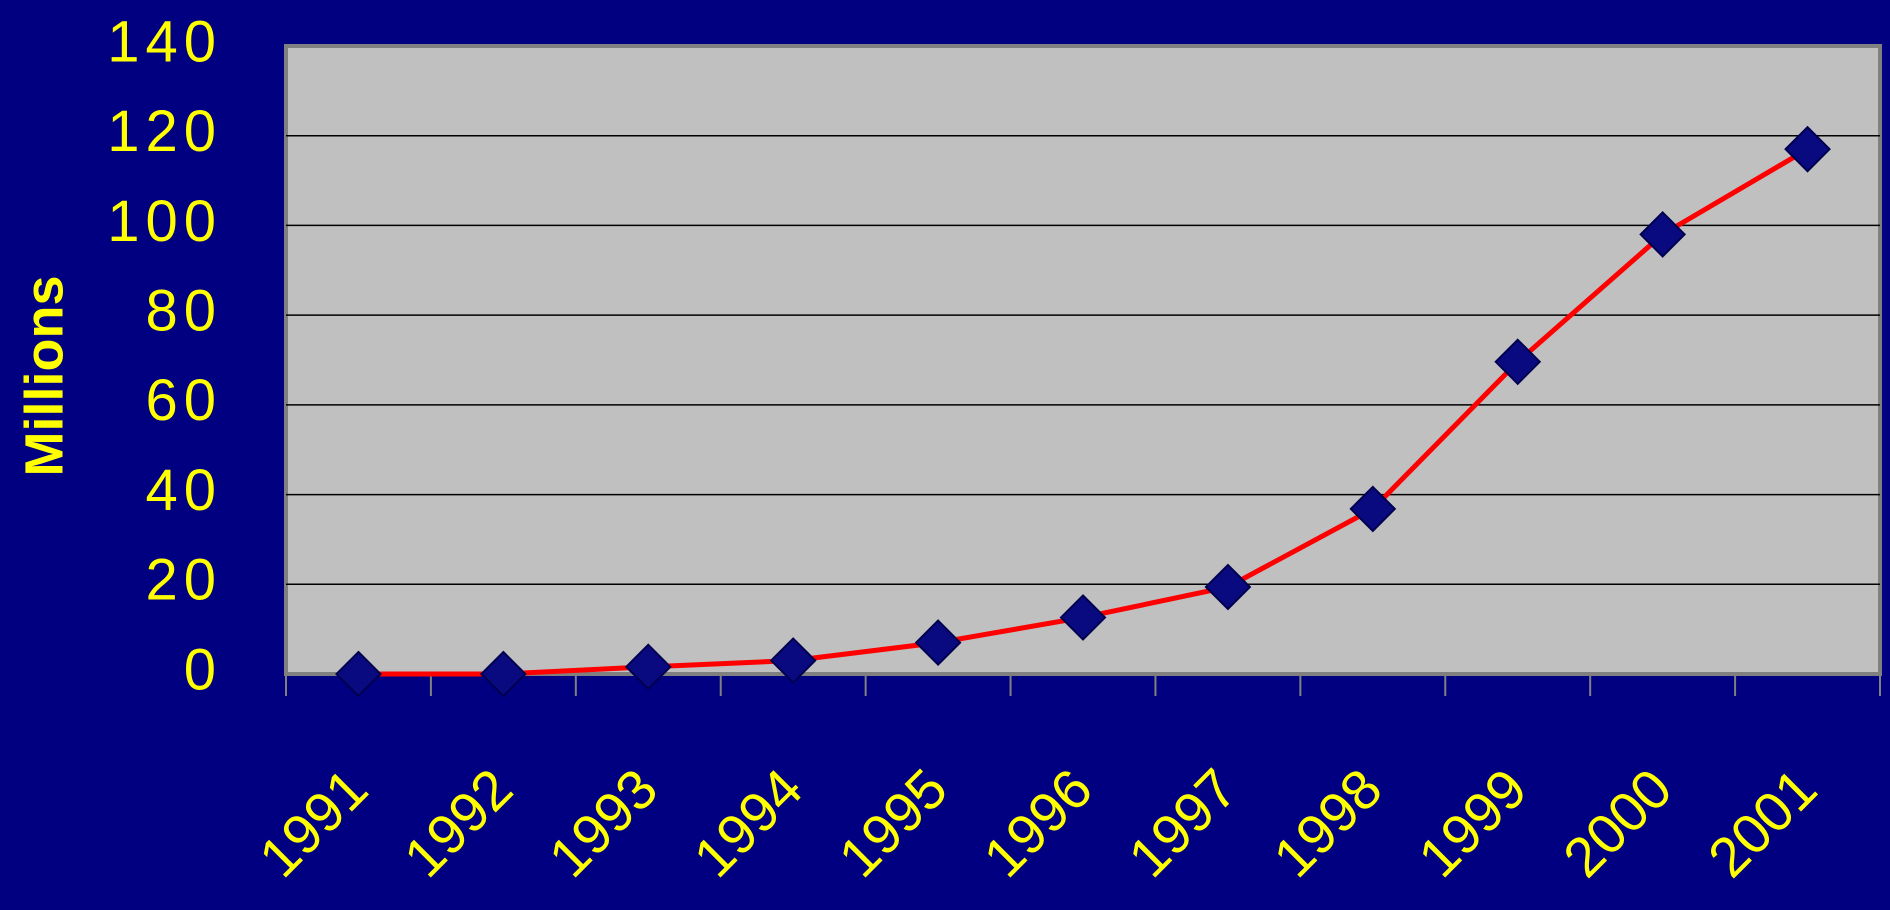 The image size is (1890, 910). I want to click on x-tick-label: 1997, so click(1182, 822).